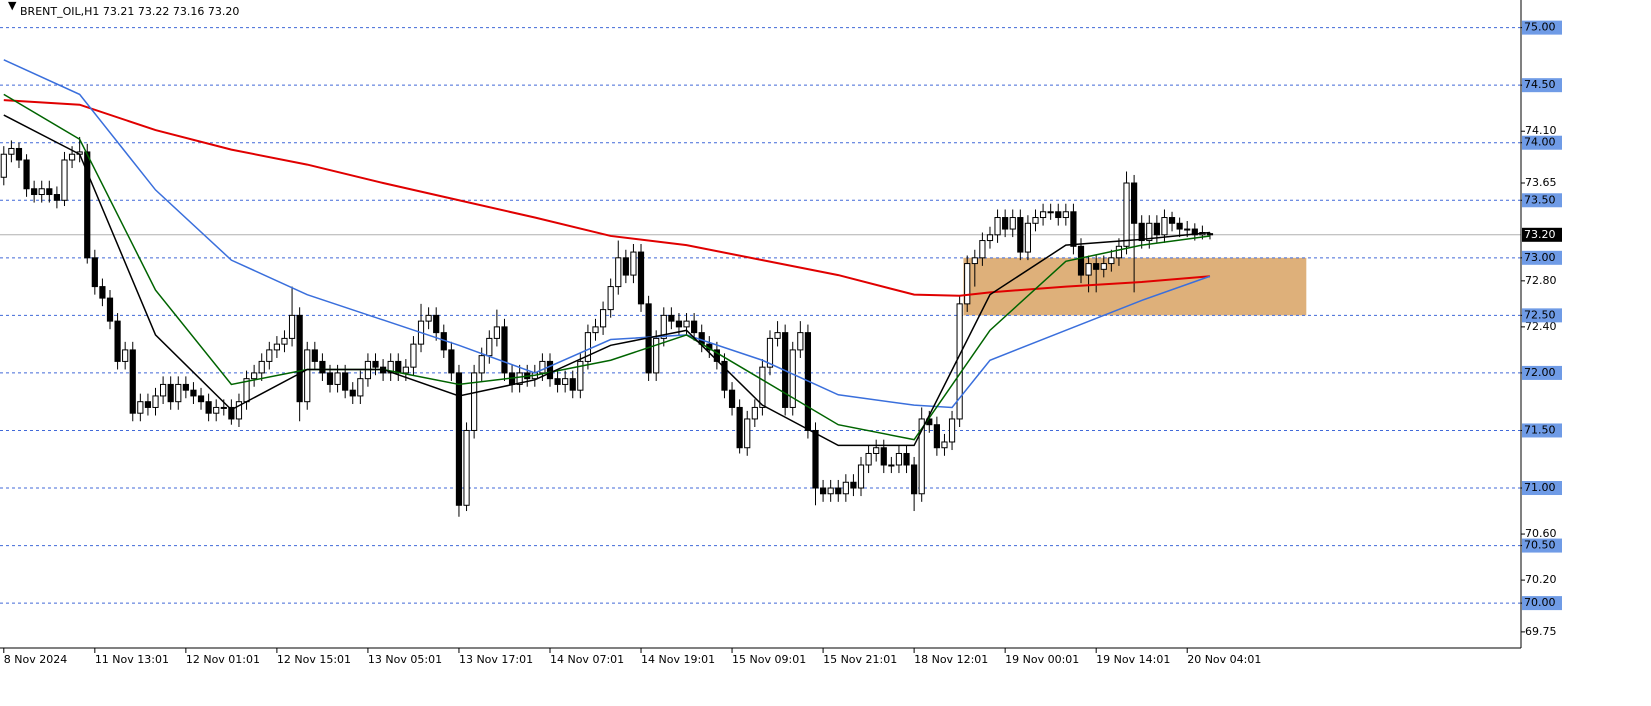 The image size is (1651, 706). Describe the element at coordinates (1224, 659) in the screenshot. I see `x-tick-label: 20 Nov 04:01` at that location.